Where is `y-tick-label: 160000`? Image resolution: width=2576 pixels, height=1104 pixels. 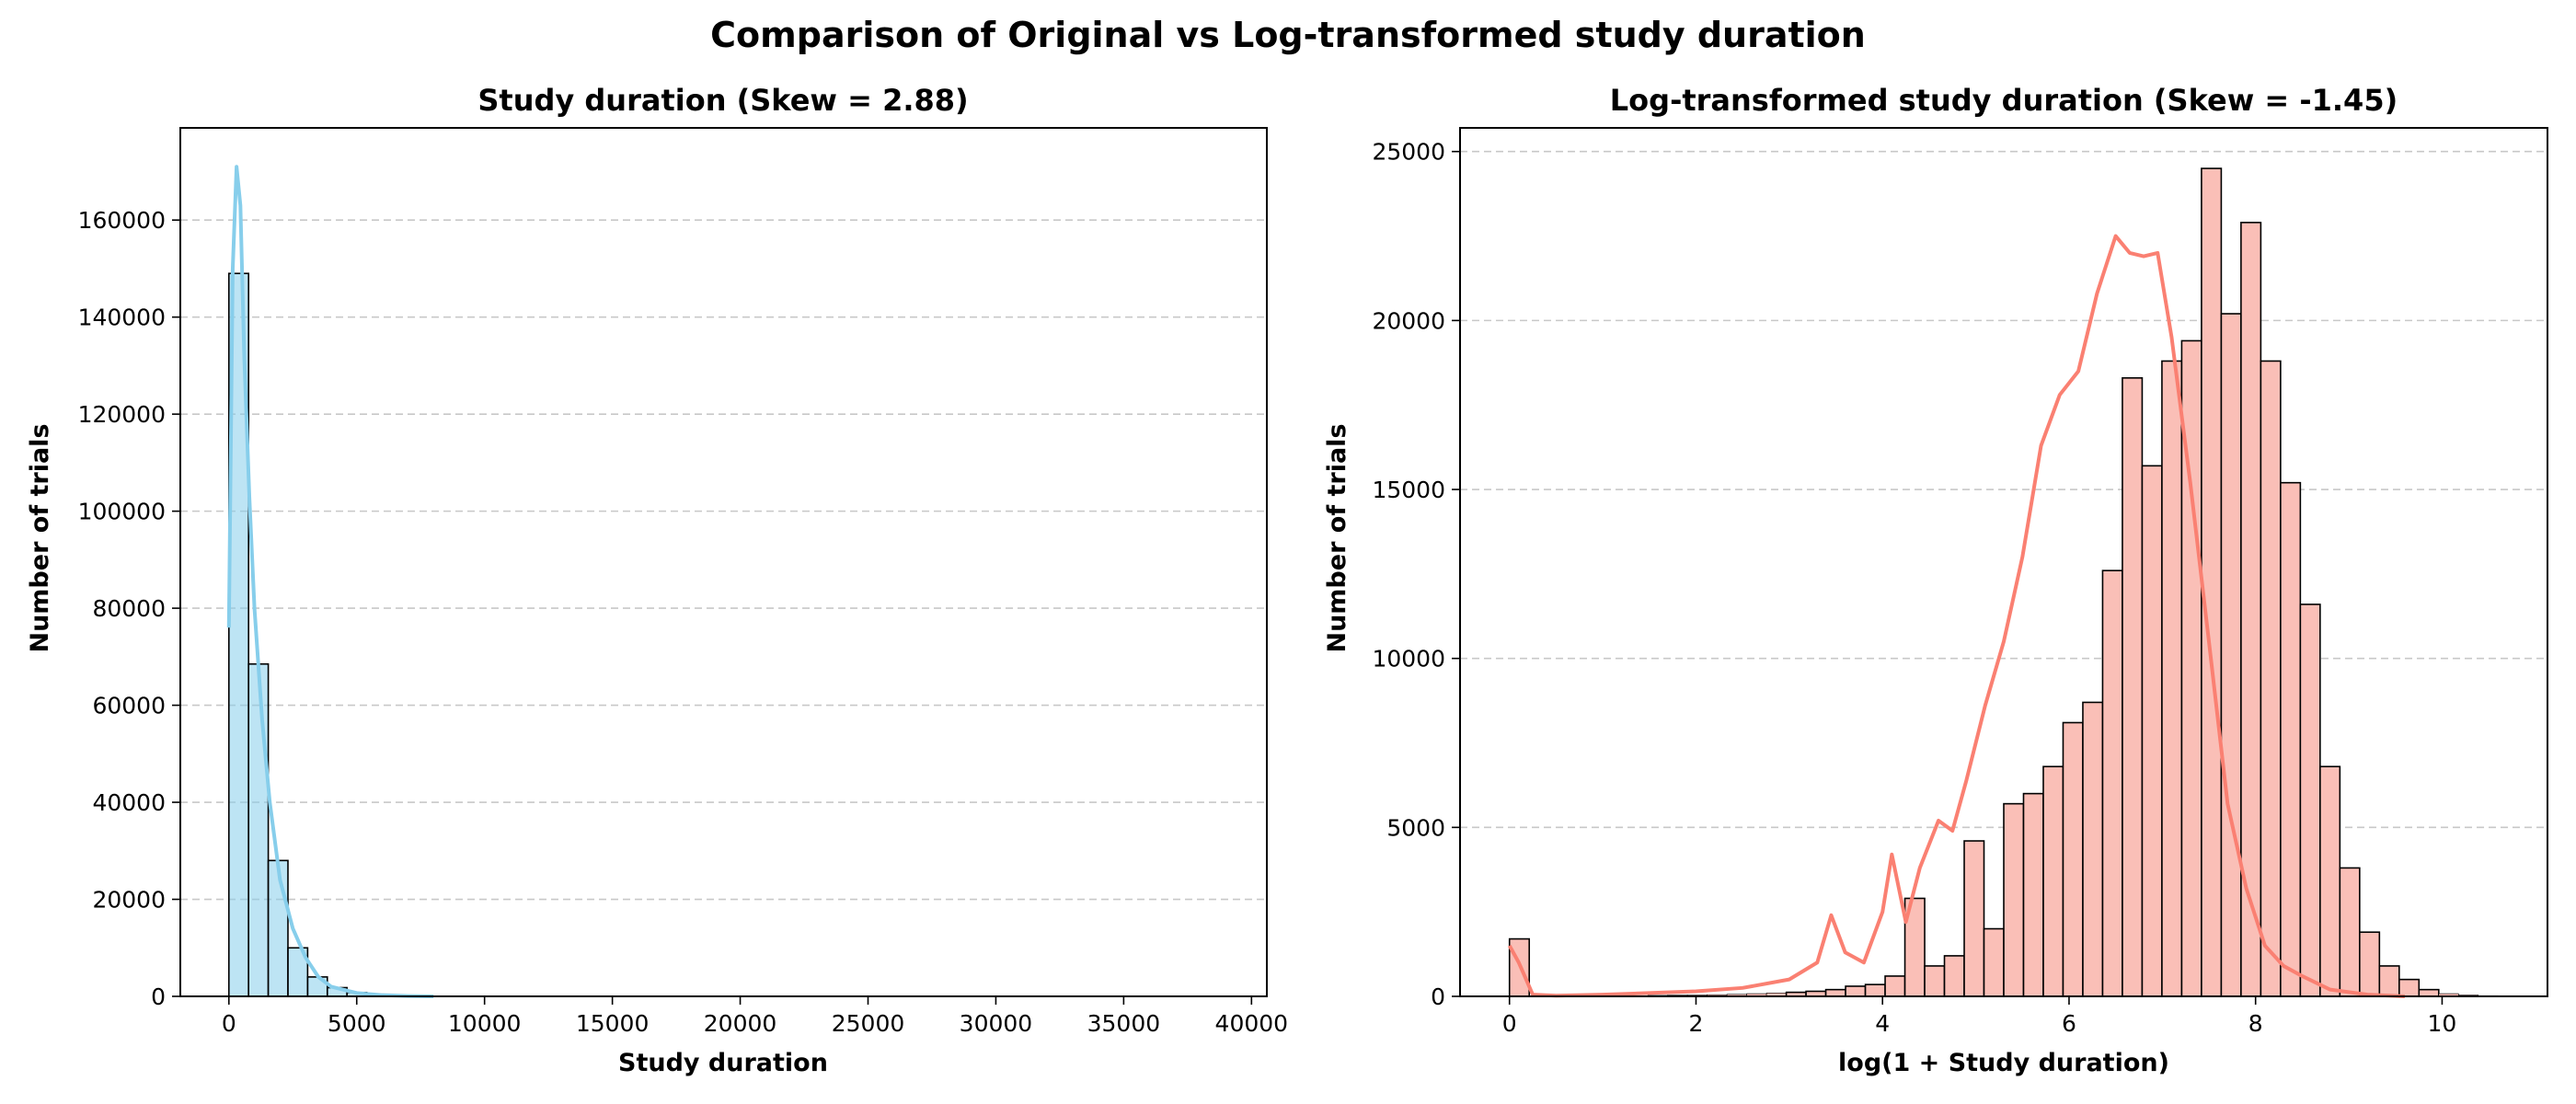 y-tick-label: 160000 is located at coordinates (122, 220).